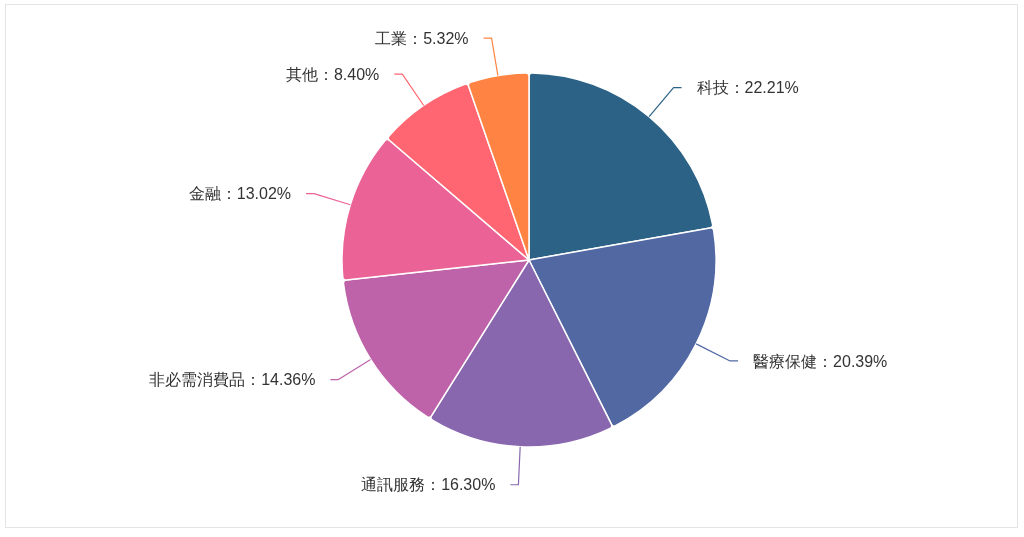 Image resolution: width=1024 pixels, height=537 pixels. I want to click on slice-label: 非必需消費品：14.36%, so click(232, 380).